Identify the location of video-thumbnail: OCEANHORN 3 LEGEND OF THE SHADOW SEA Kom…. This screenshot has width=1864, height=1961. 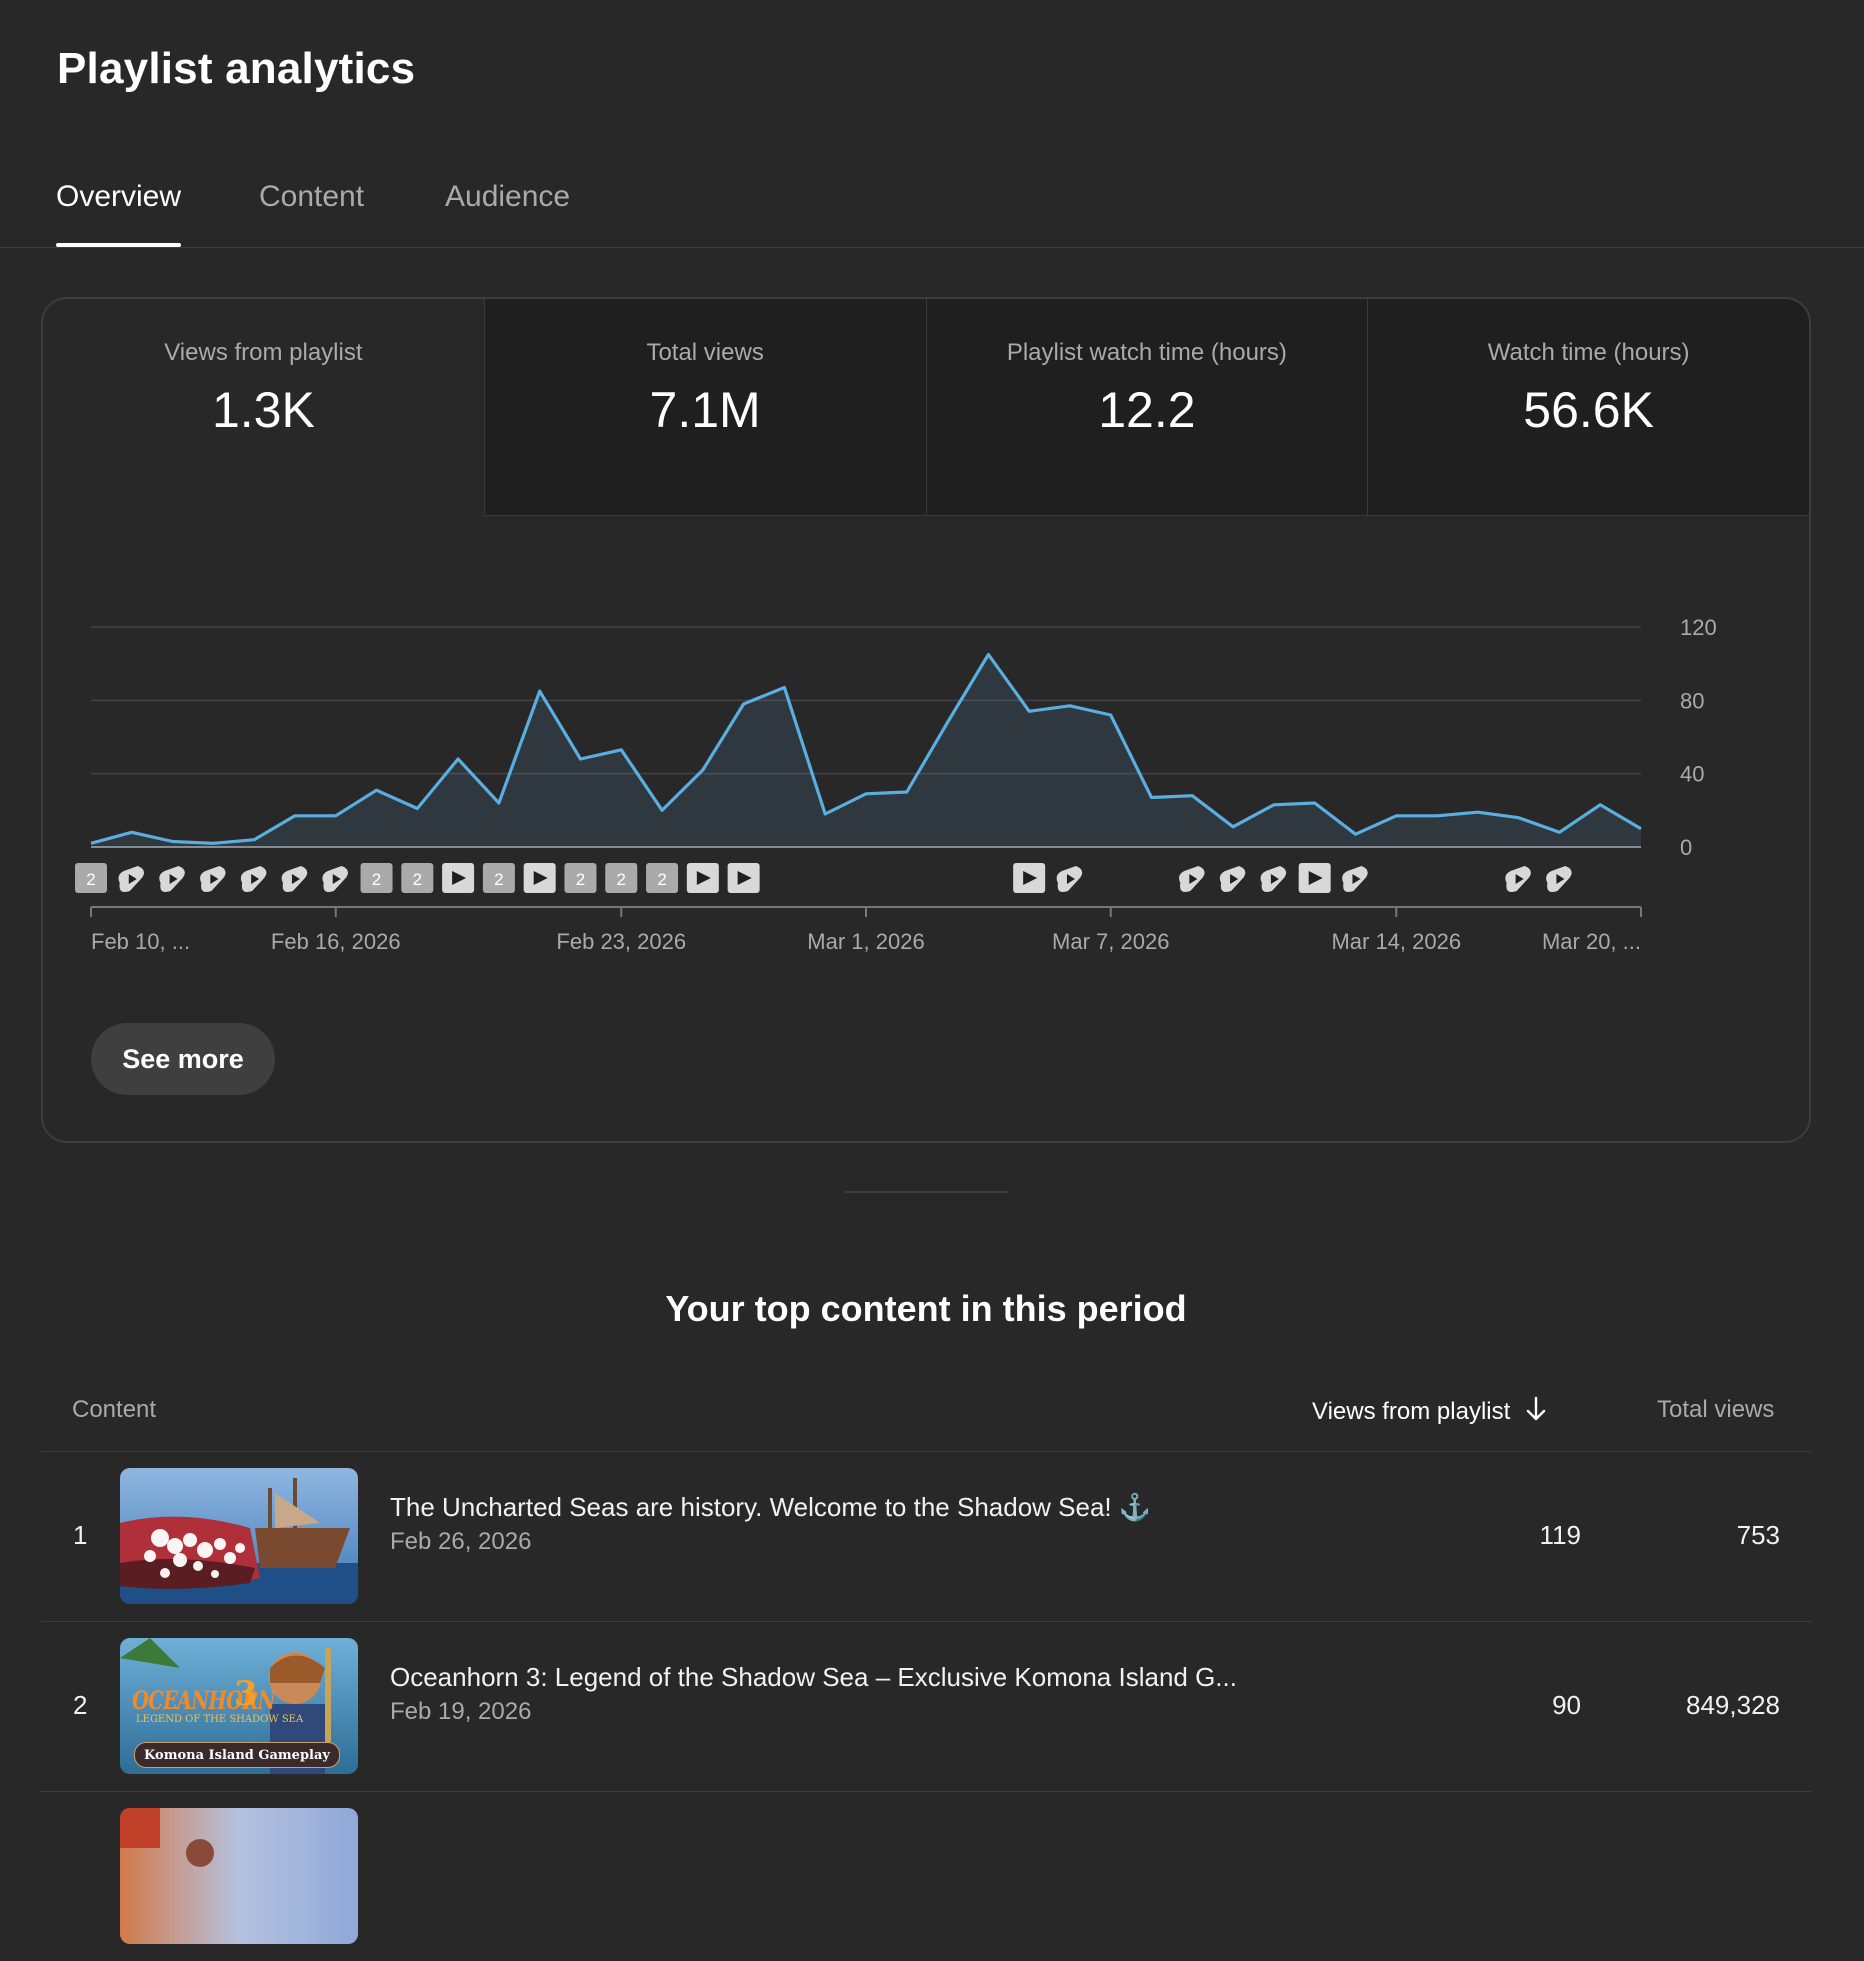
(239, 1706).